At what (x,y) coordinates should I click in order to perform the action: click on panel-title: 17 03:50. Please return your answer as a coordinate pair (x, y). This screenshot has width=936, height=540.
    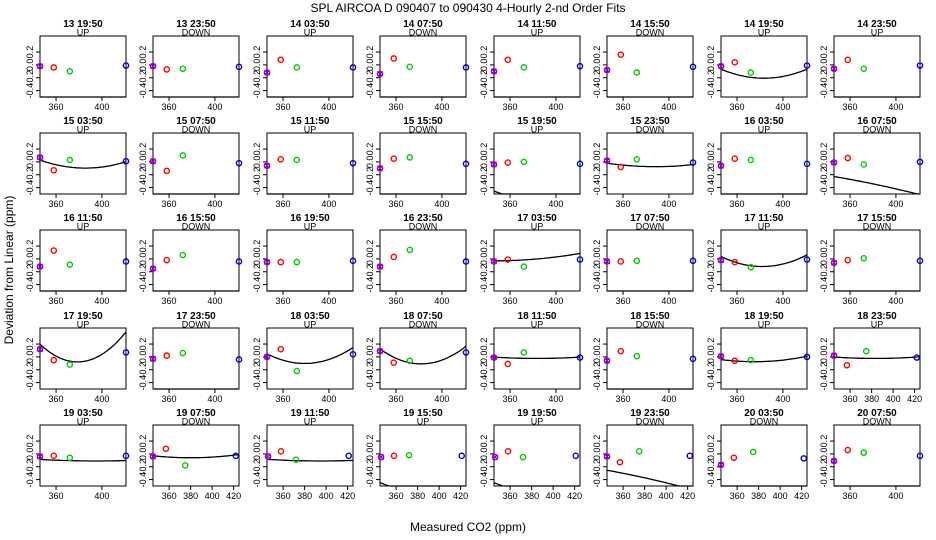
    Looking at the image, I should click on (537, 218).